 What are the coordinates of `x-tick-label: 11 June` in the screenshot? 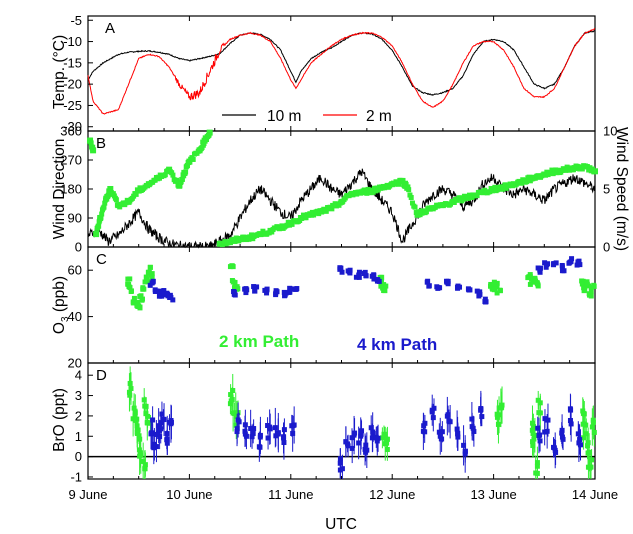 It's located at (290, 494).